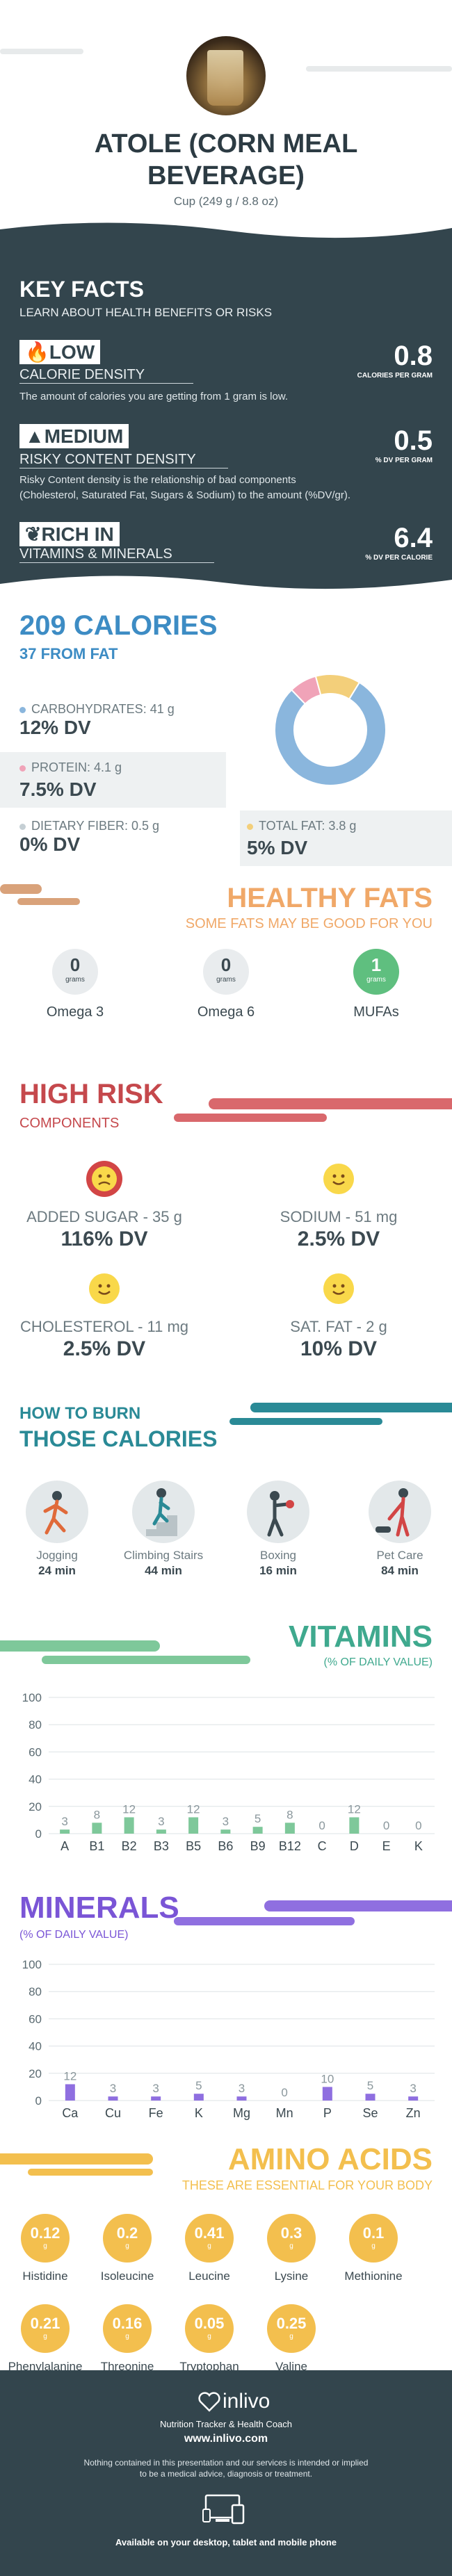 This screenshot has width=452, height=2576. I want to click on mineral-decoration, so click(358, 1905).